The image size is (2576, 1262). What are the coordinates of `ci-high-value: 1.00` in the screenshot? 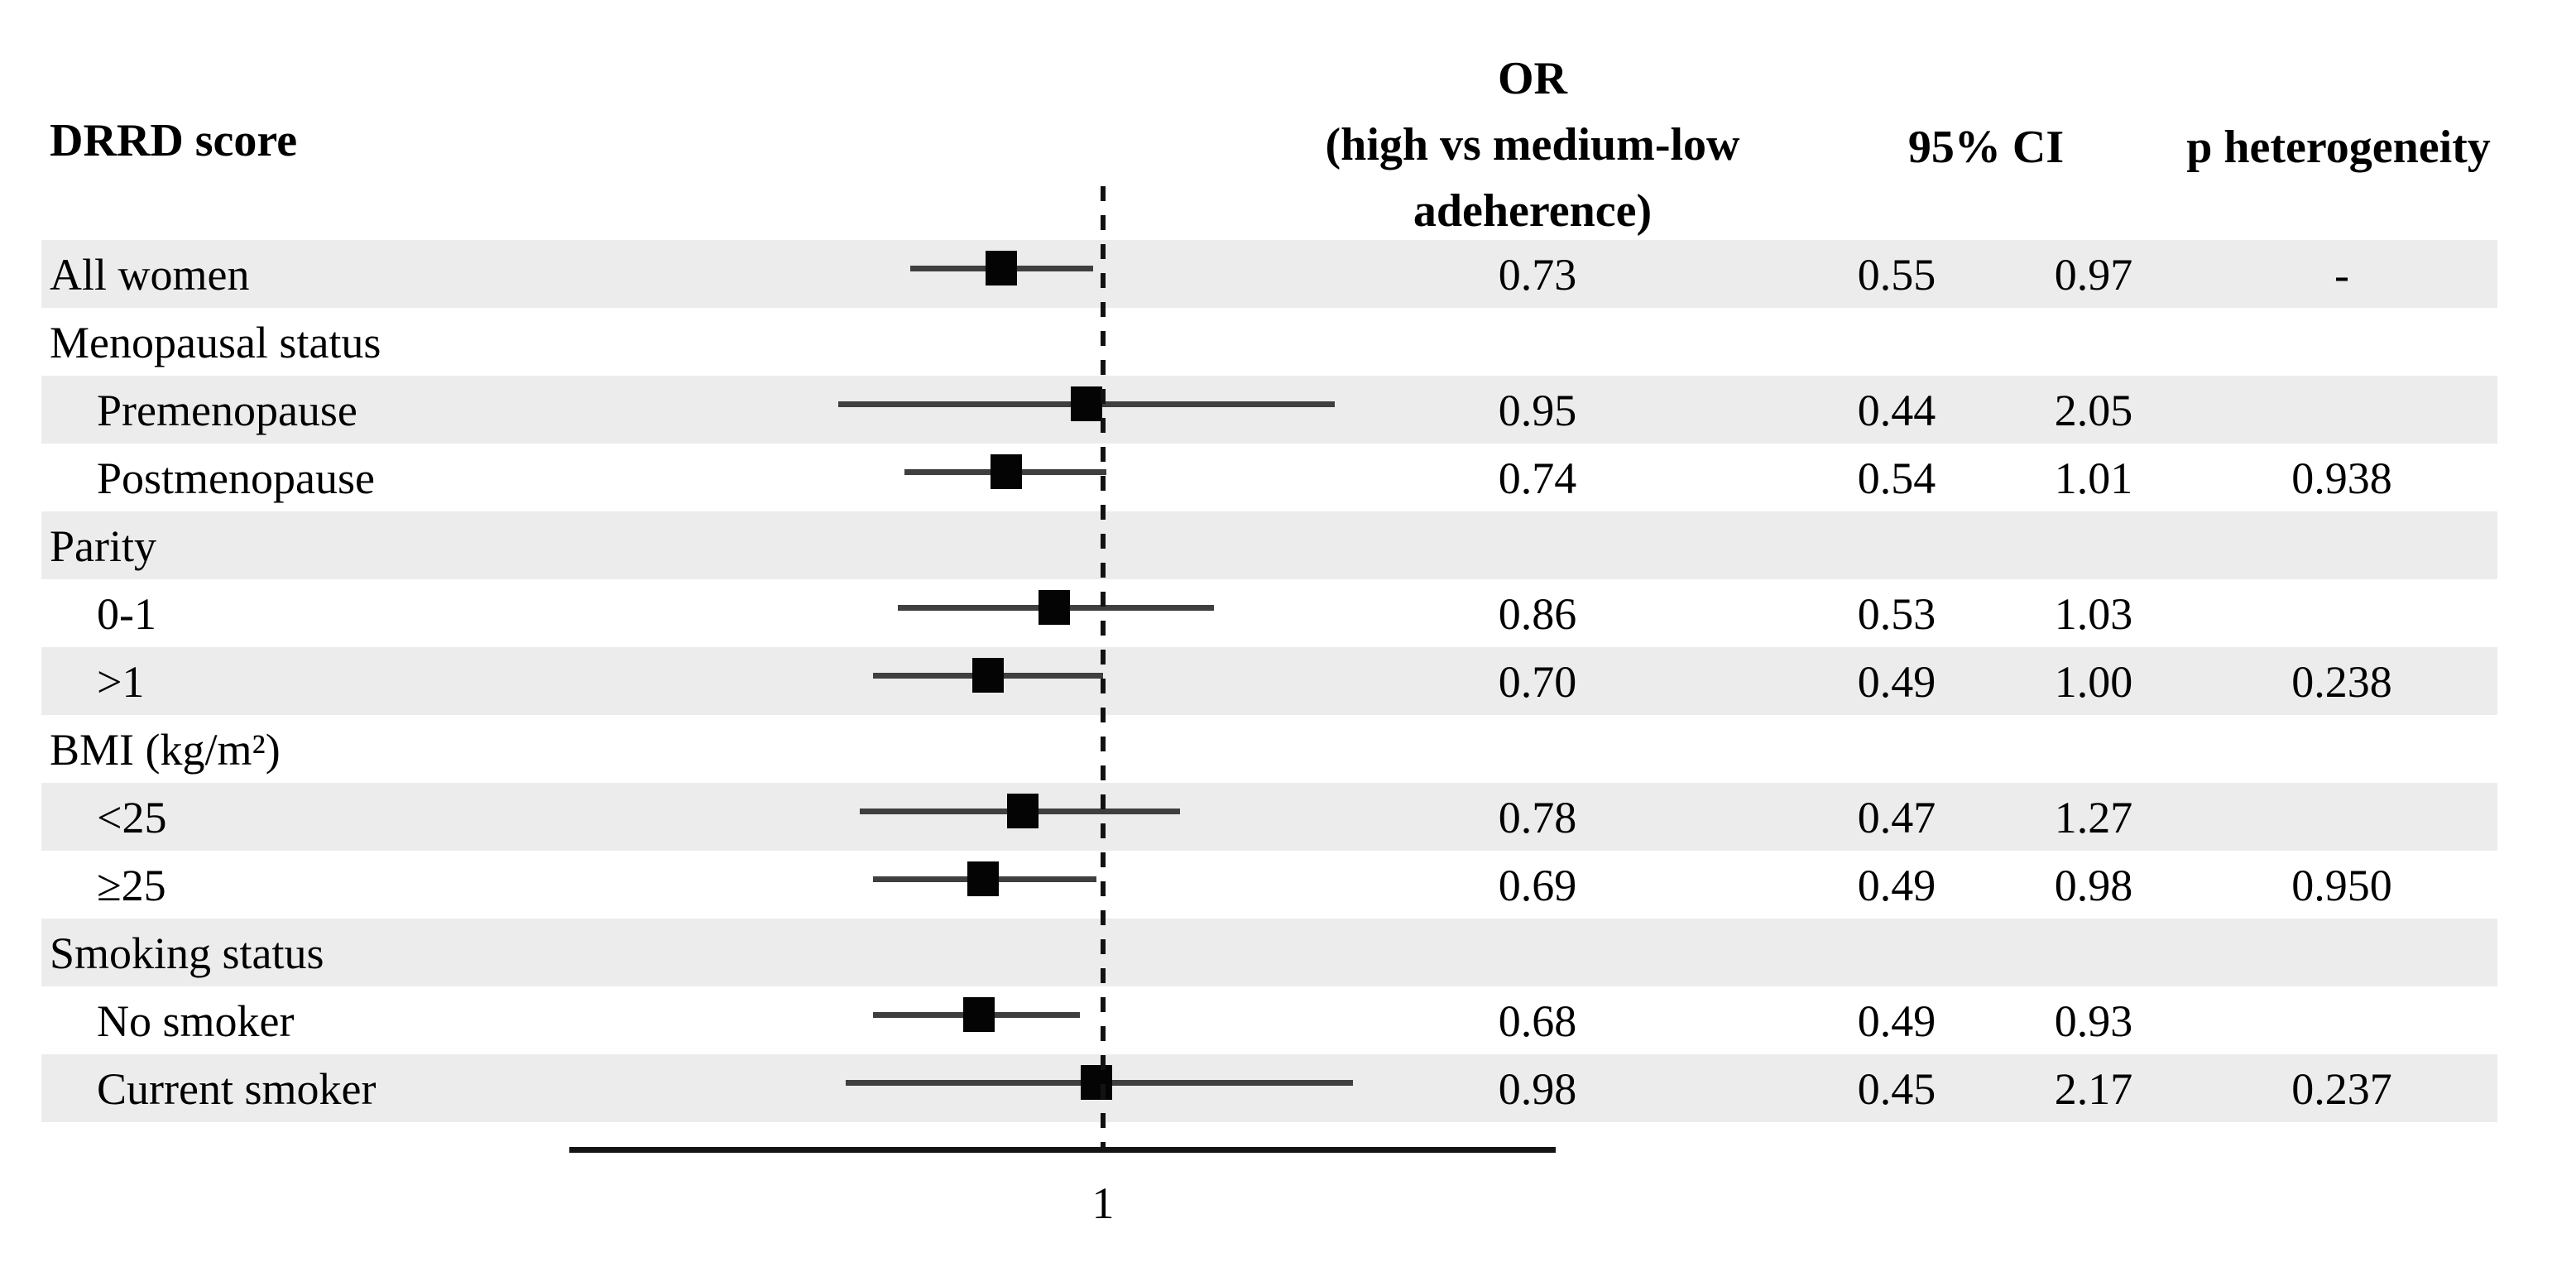 It's located at (2093, 682).